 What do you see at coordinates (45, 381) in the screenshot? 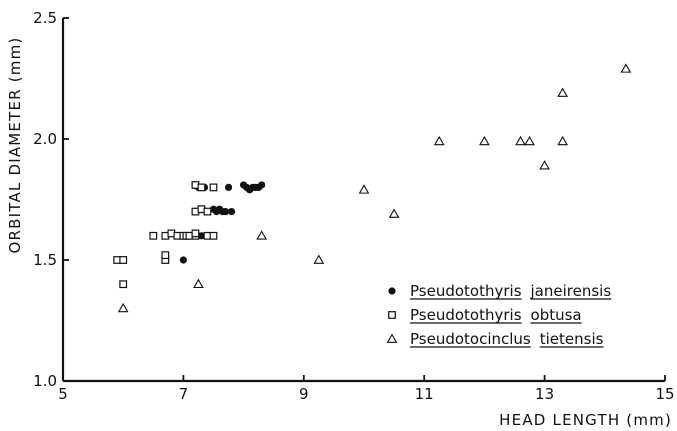
I see `y-tick-label: 1.0` at bounding box center [45, 381].